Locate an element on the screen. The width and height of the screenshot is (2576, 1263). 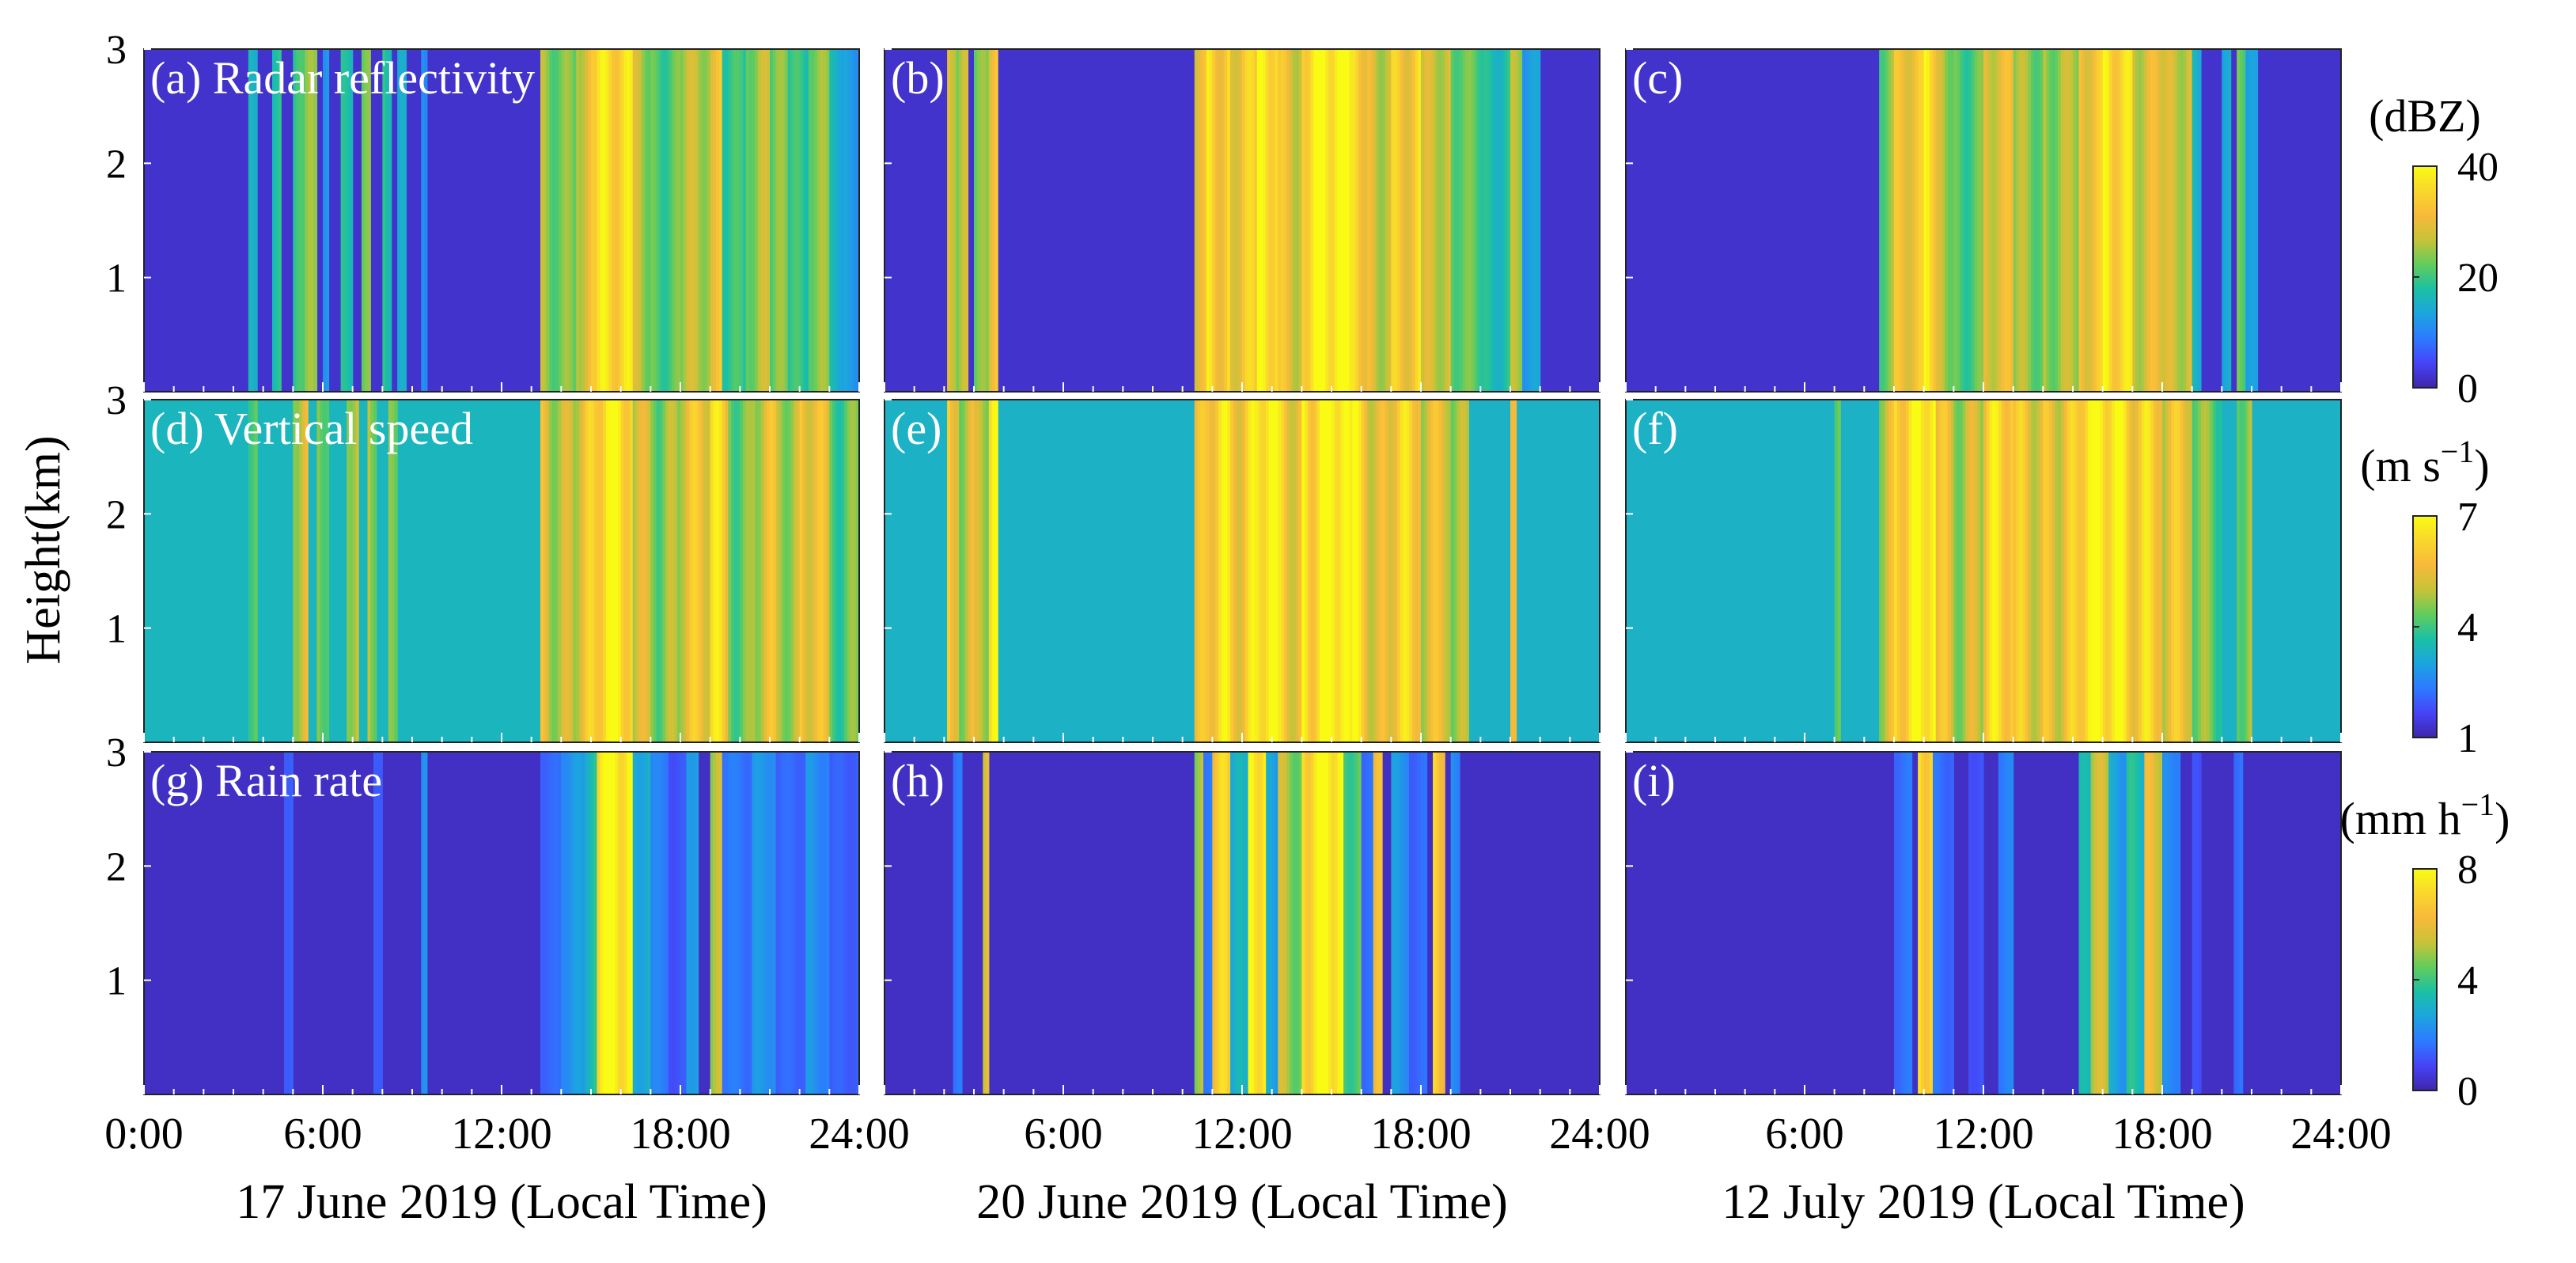
colorbar-tick-label: 20 is located at coordinates (2477, 278).